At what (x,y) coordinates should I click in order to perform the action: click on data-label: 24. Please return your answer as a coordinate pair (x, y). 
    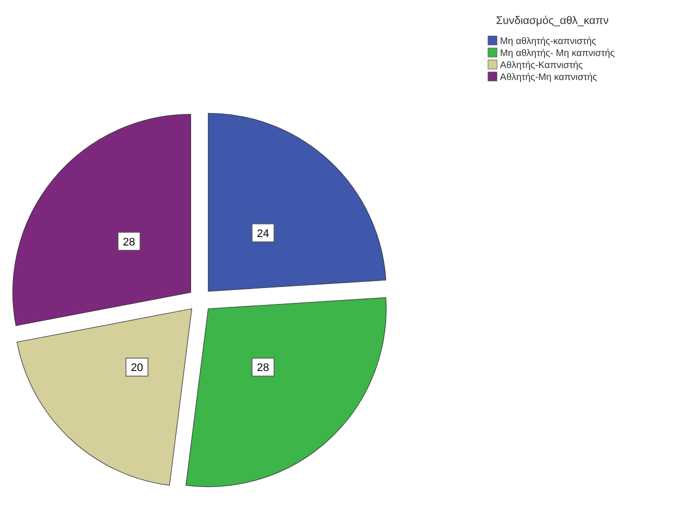
    Looking at the image, I should click on (263, 234).